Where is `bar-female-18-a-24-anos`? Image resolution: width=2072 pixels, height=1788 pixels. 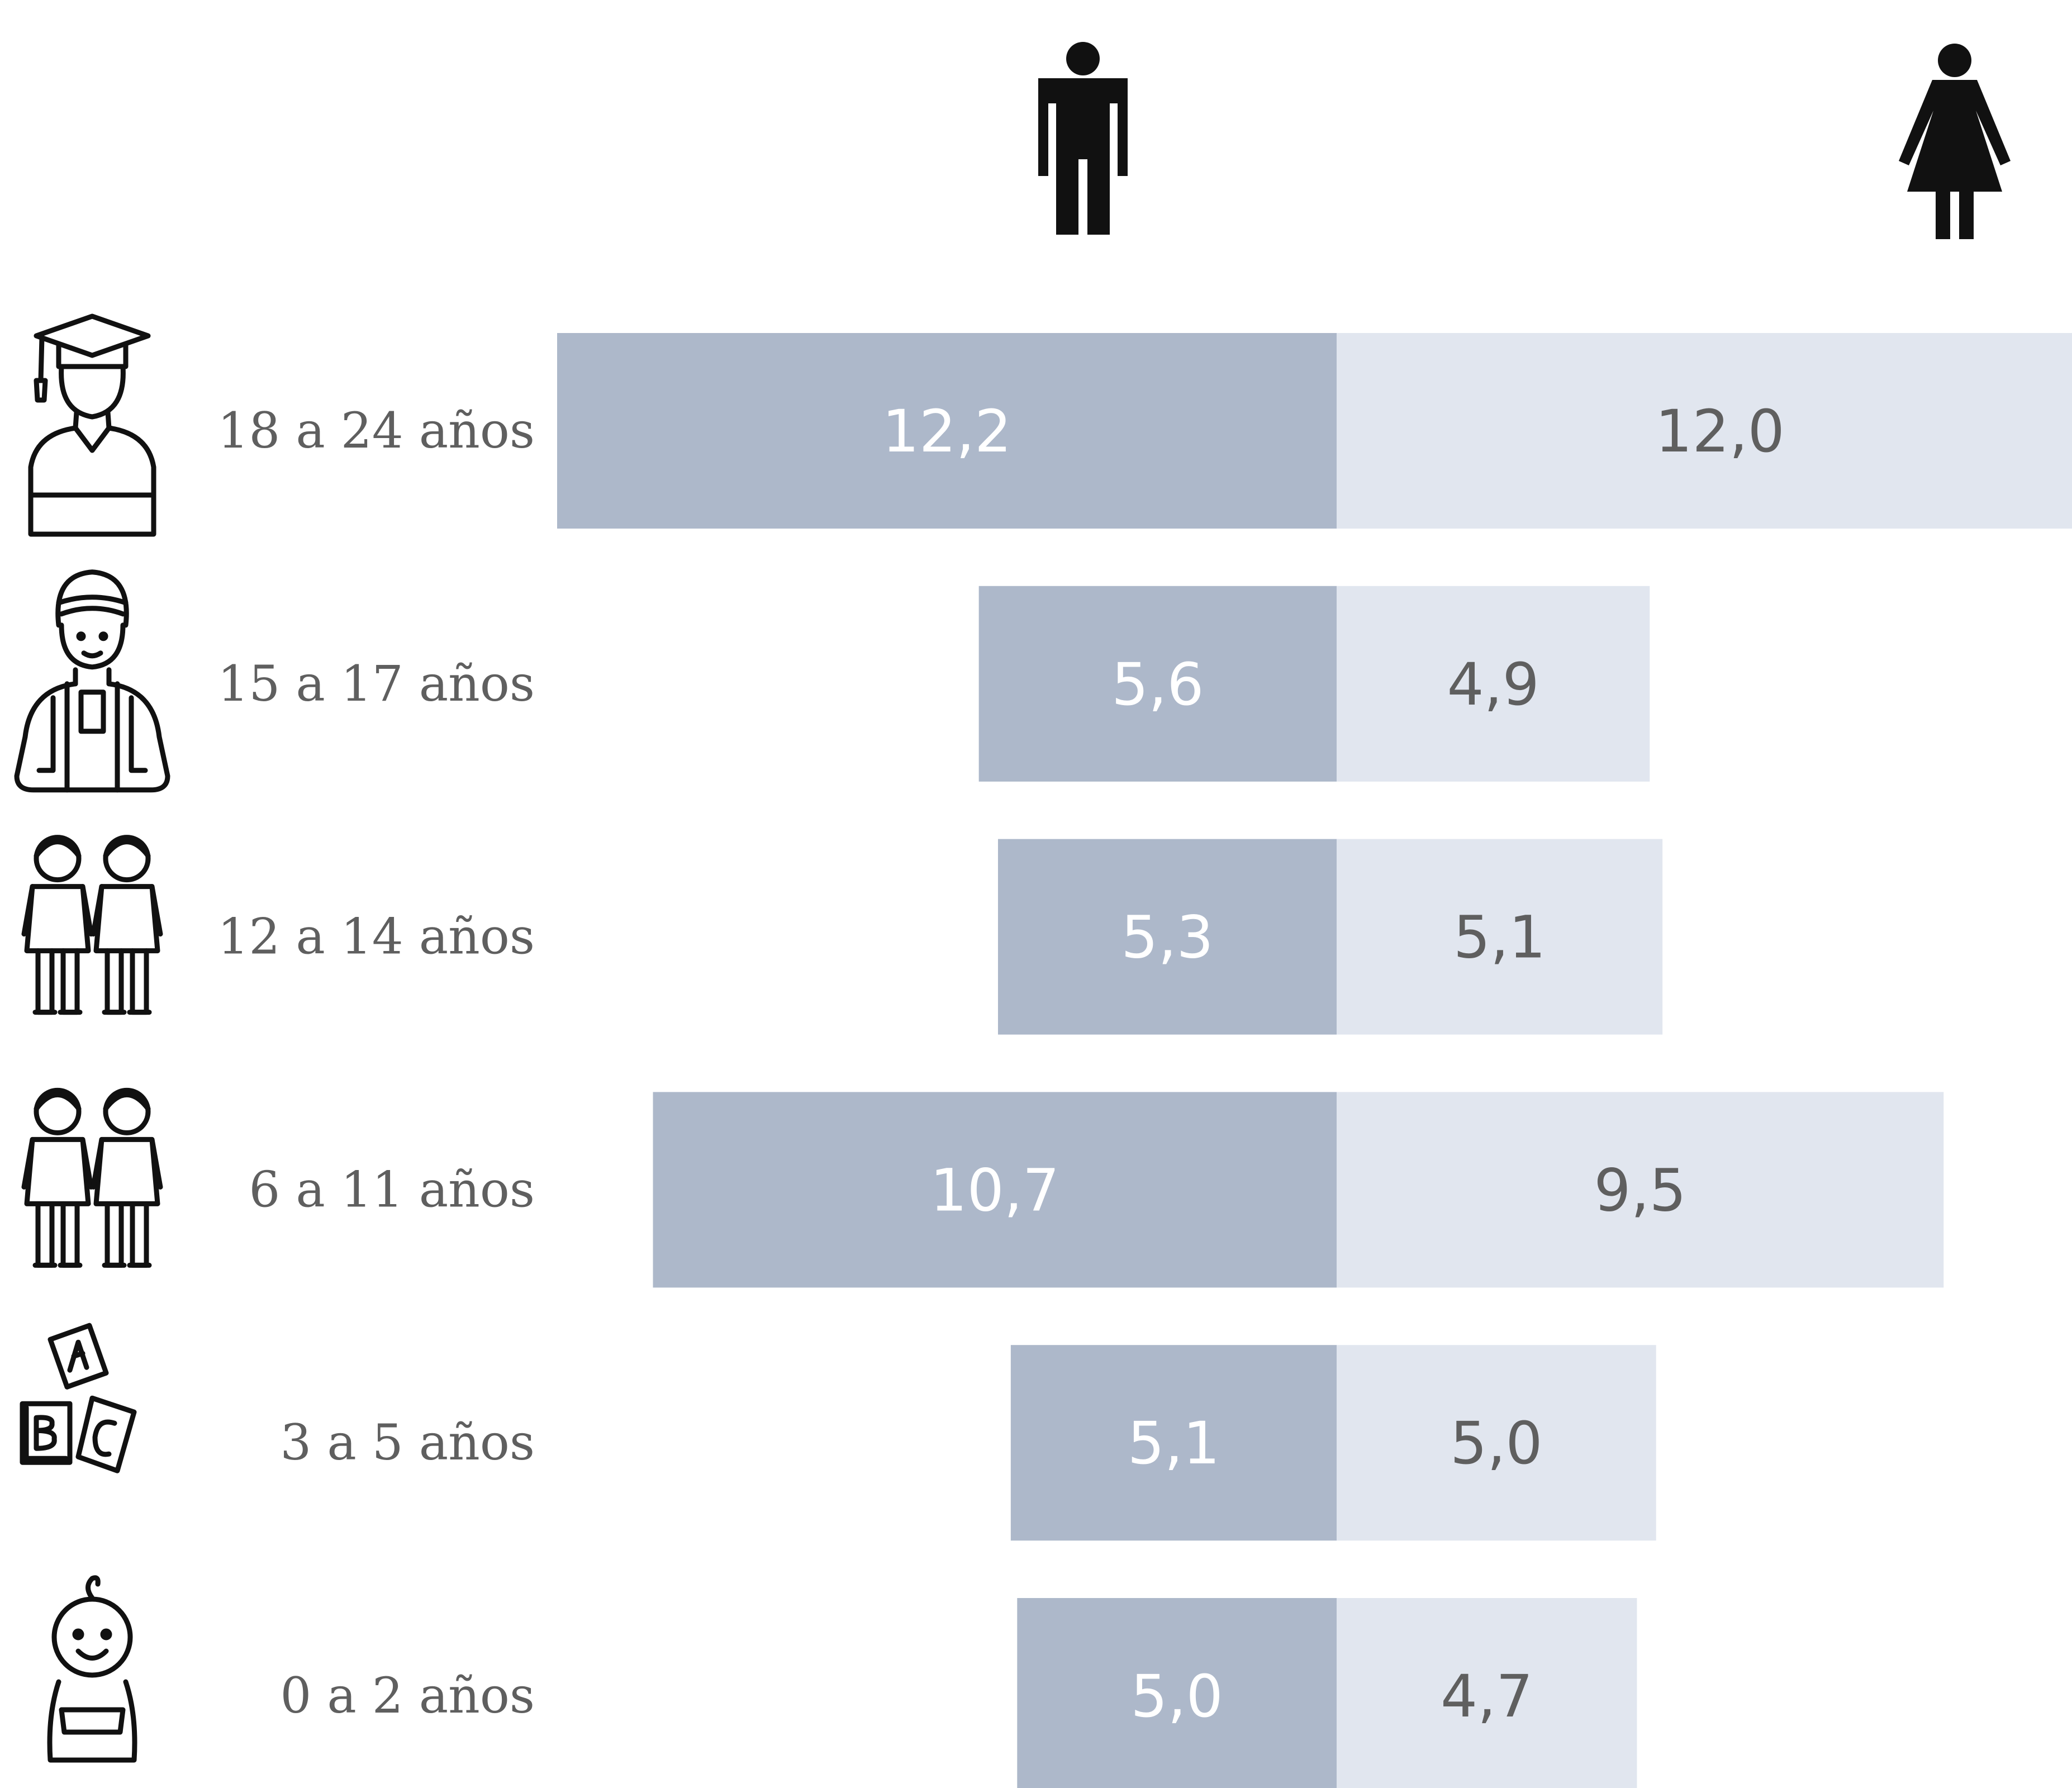
bar-female-18-a-24-anos is located at coordinates (1704, 431).